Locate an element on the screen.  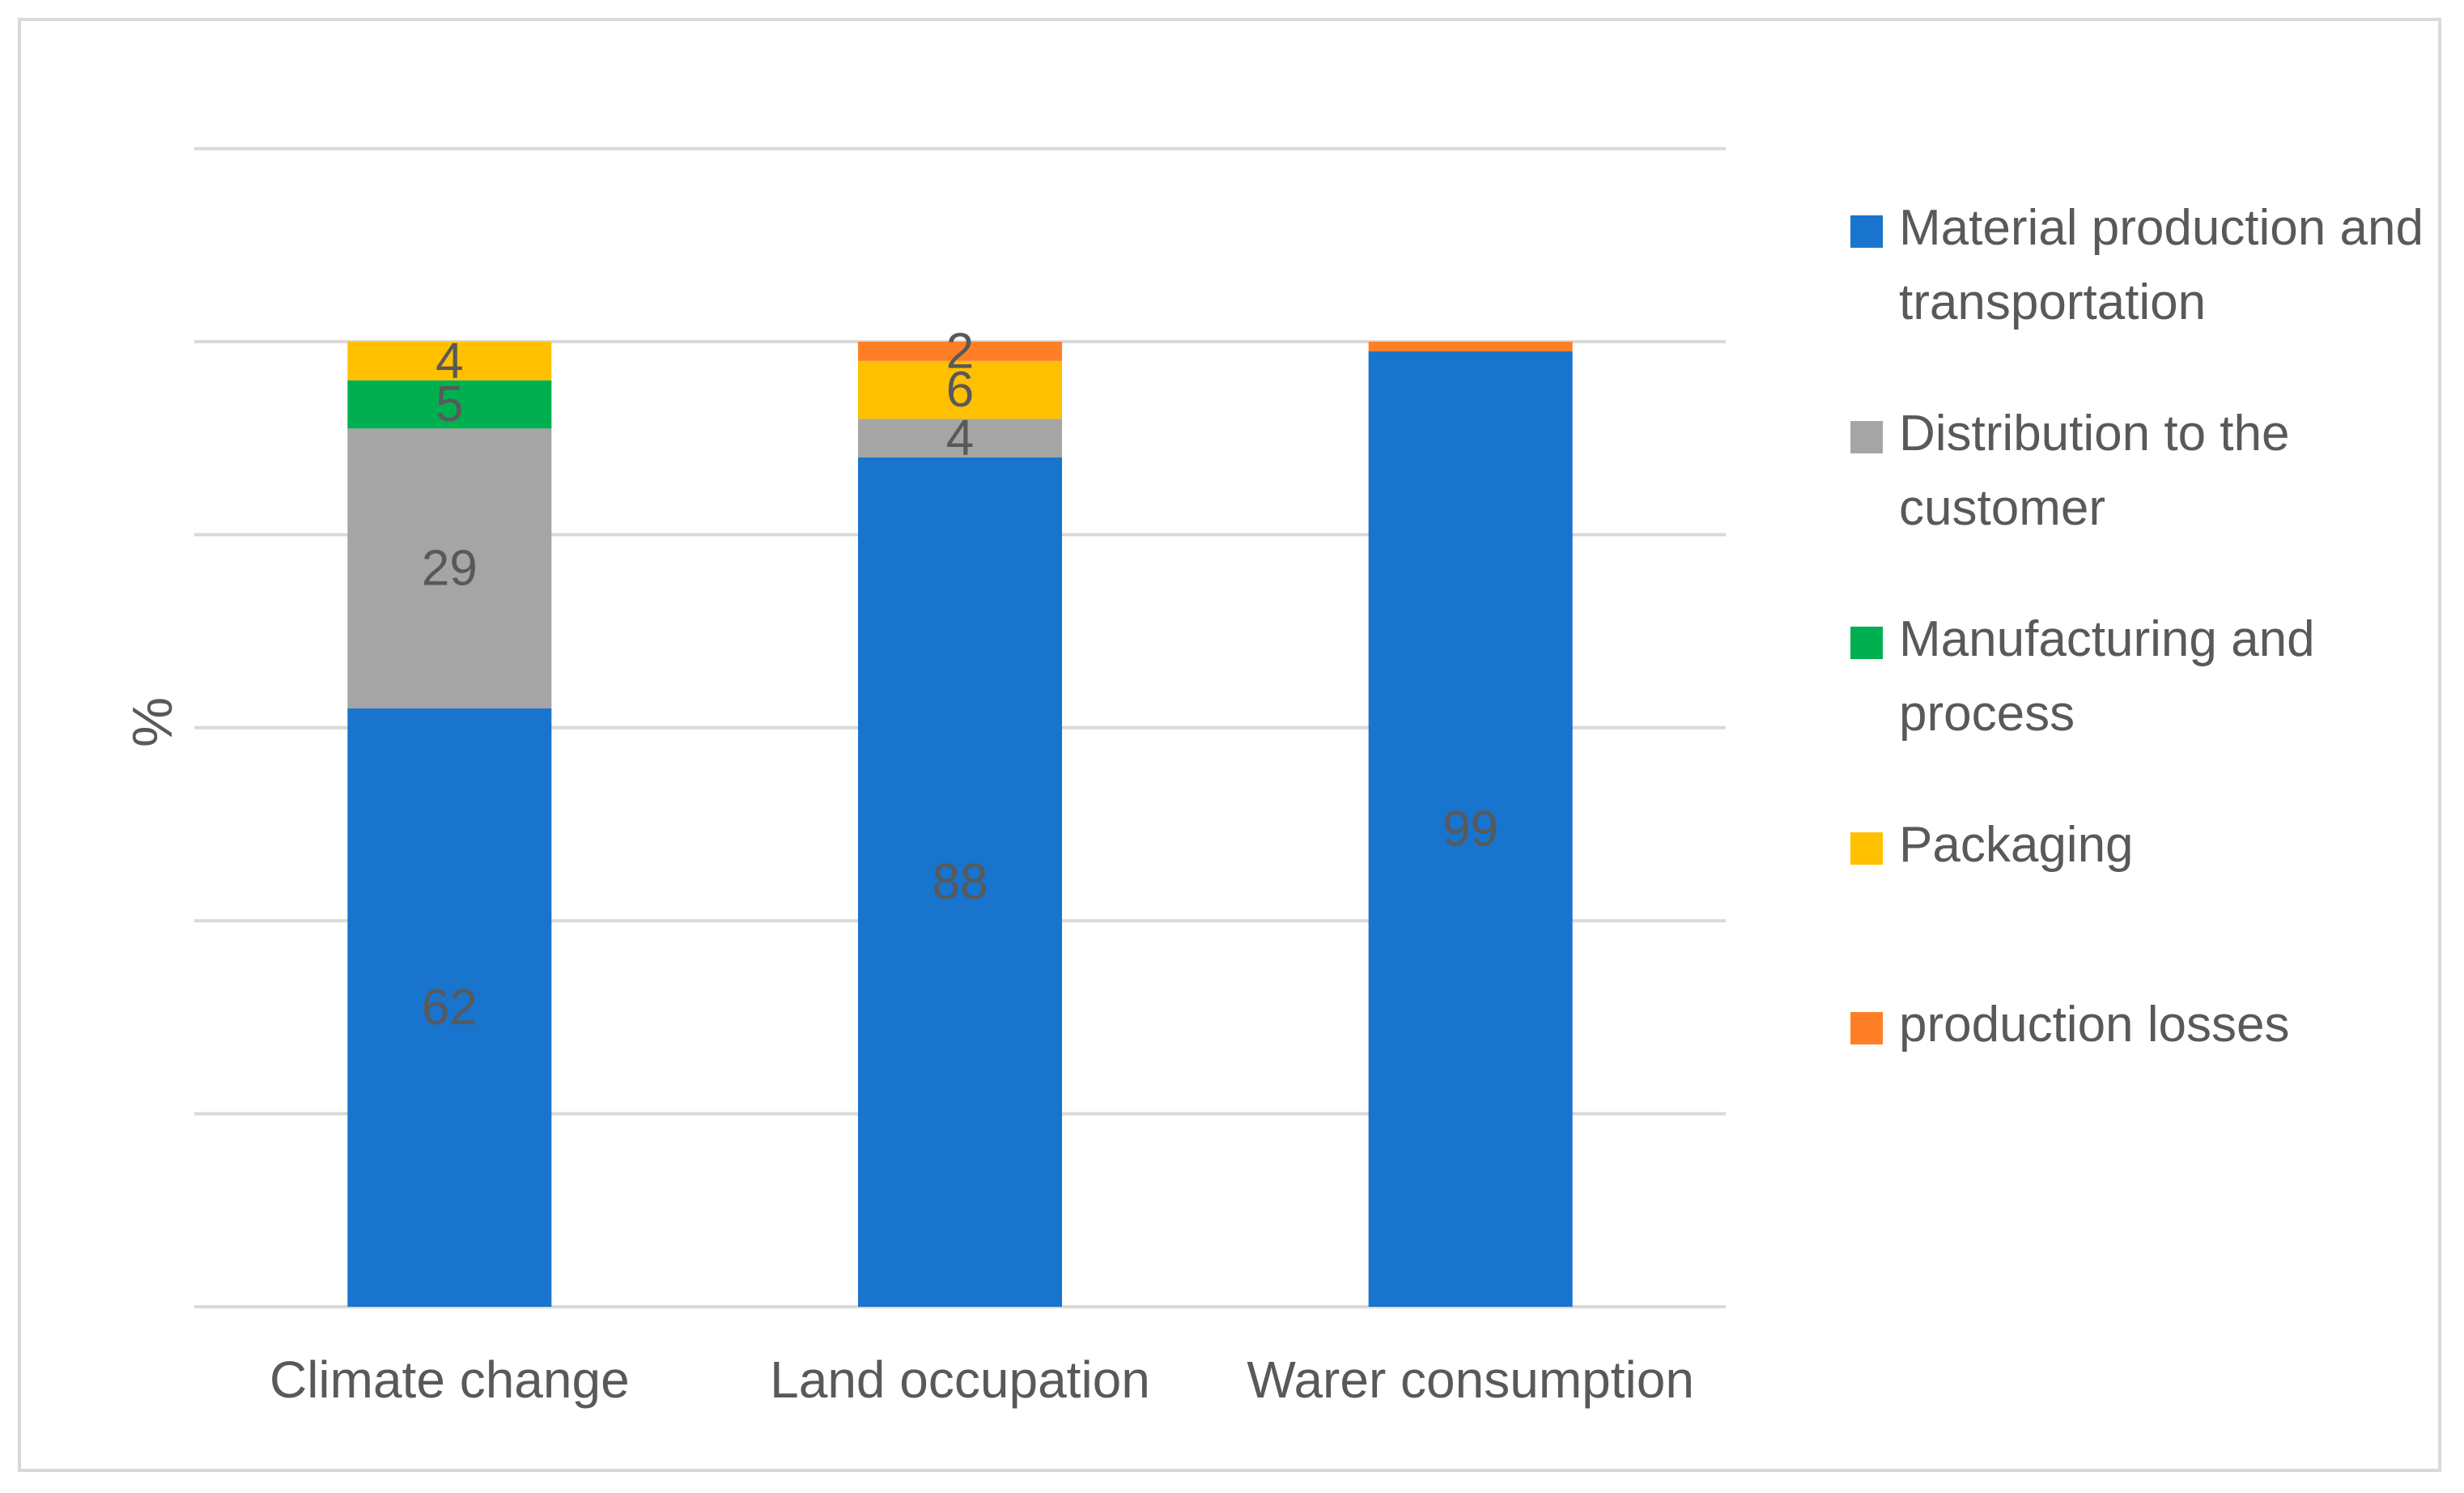
data-label: 5 is located at coordinates (449, 404).